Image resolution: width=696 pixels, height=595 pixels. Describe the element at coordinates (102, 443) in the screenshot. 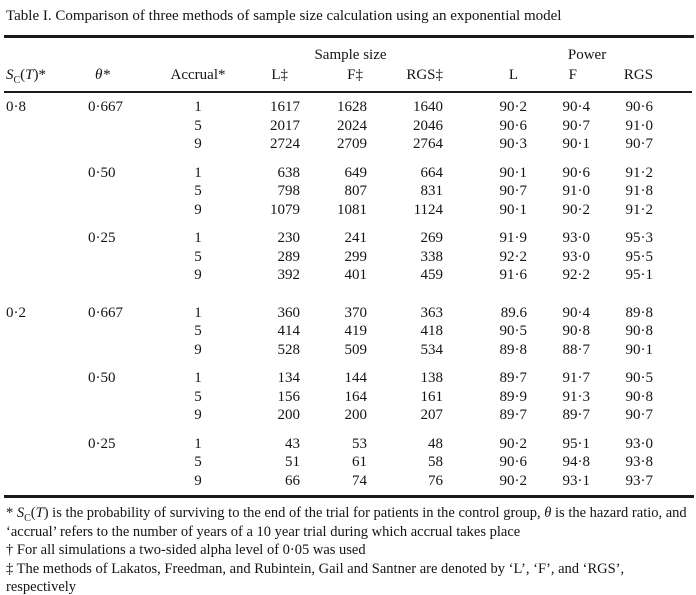

I see `cell-theta: 0·25` at that location.